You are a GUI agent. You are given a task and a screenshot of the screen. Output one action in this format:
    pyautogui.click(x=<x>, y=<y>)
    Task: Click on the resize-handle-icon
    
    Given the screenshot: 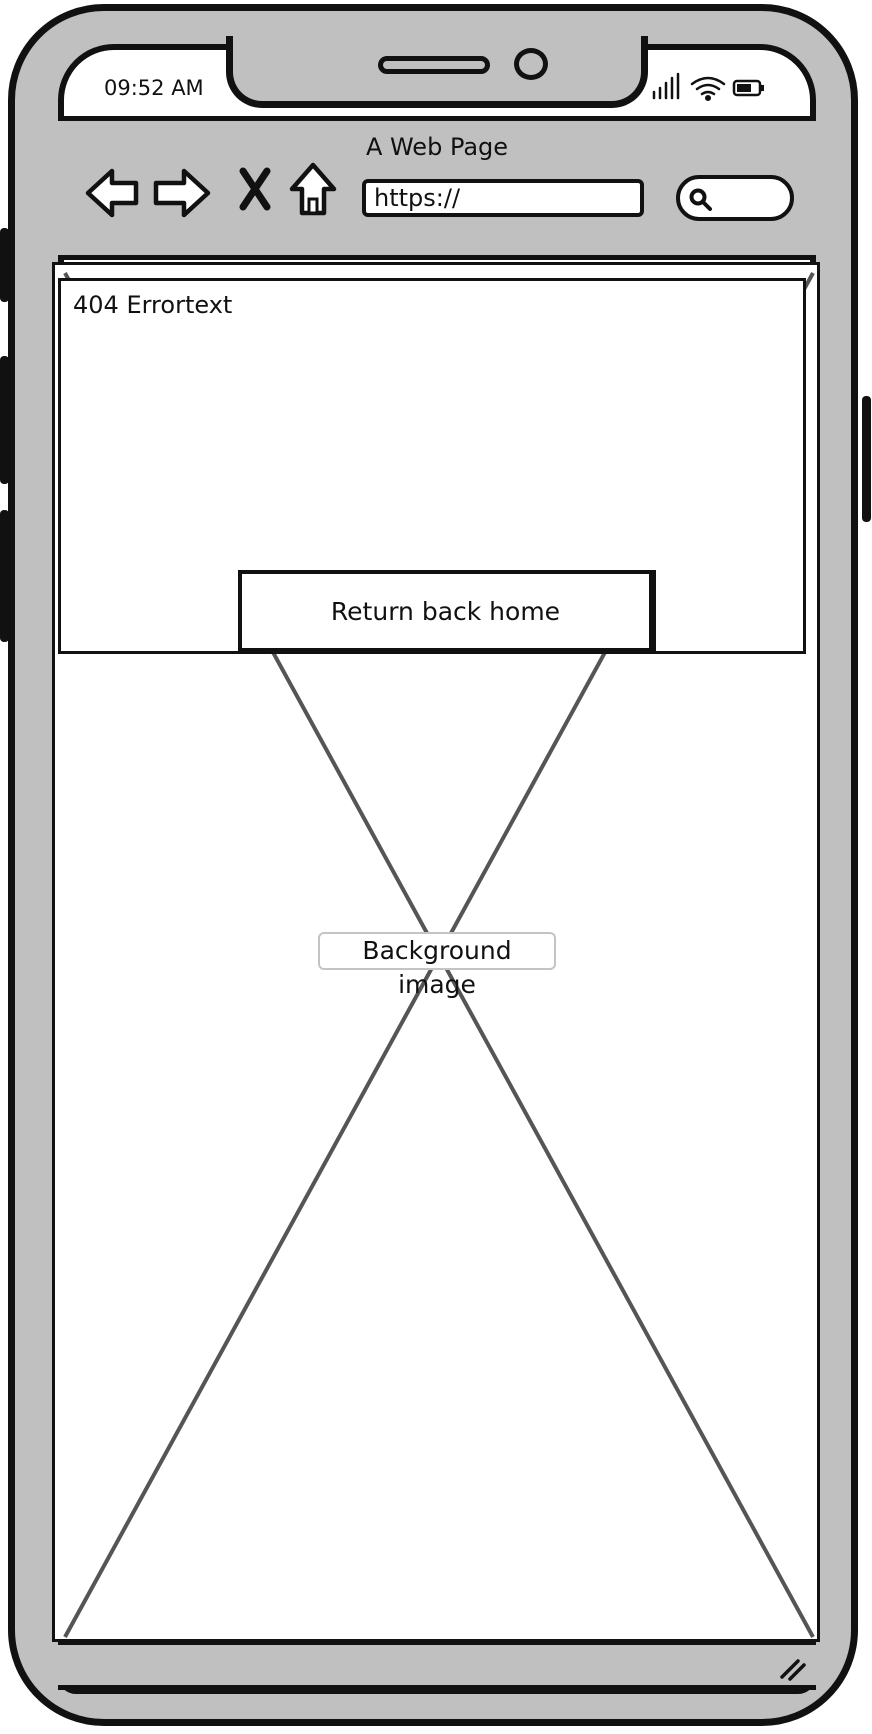 What is the action you would take?
    pyautogui.click(x=791, y=1667)
    